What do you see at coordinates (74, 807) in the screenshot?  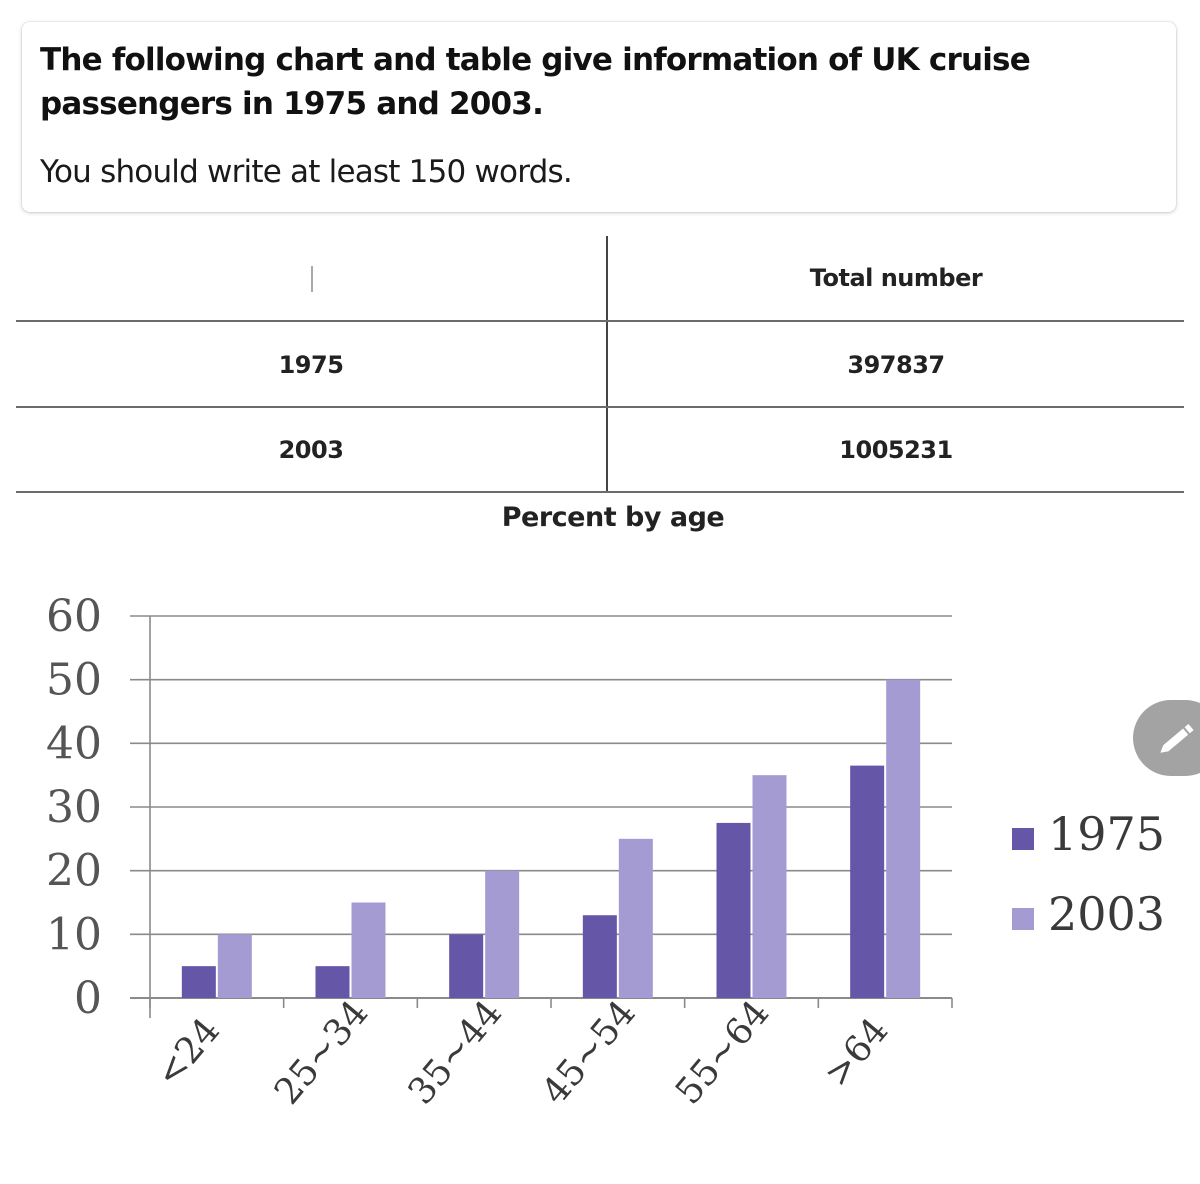 I see `y-tick-label: 30` at bounding box center [74, 807].